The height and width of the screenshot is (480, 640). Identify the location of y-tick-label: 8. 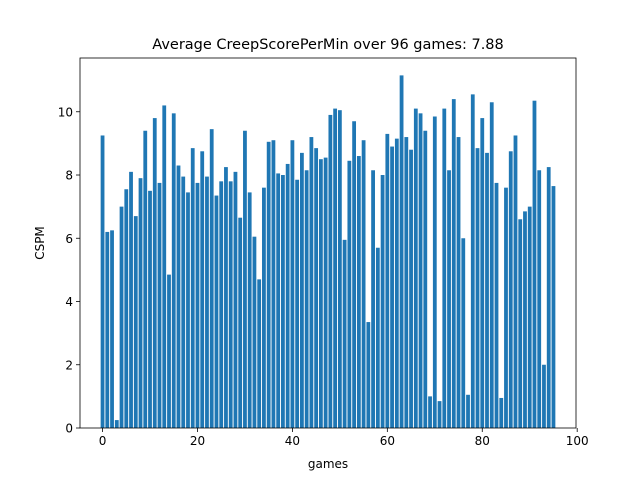
(69, 176).